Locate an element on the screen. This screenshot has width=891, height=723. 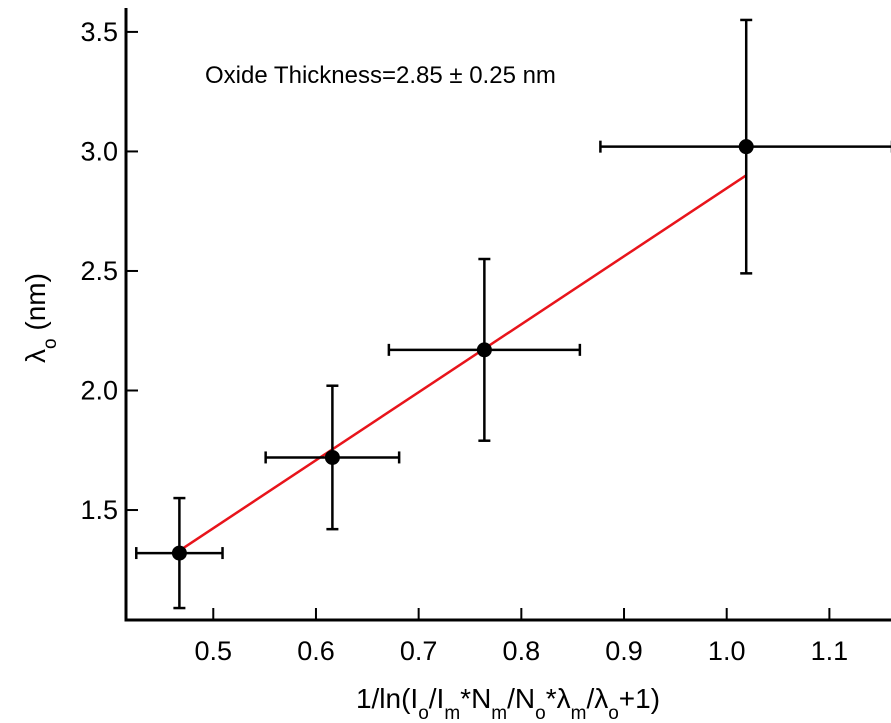
y-axis-label: λo (nm) is located at coordinates (40, 318).